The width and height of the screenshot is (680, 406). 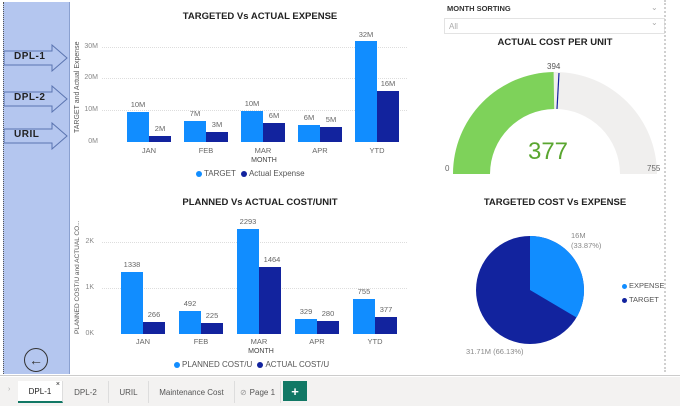 What do you see at coordinates (261, 351) in the screenshot?
I see `chart2-xlabel: MONTH` at bounding box center [261, 351].